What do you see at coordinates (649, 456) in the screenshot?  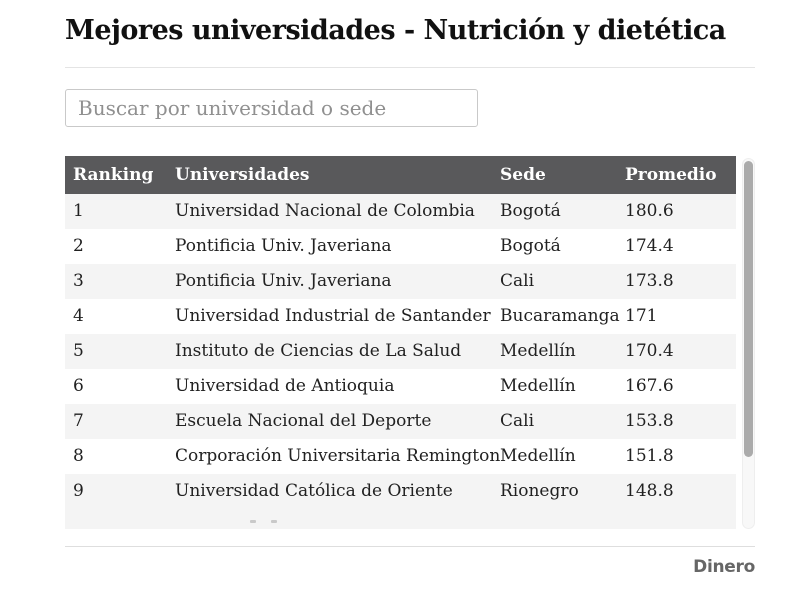 I see `cell-promedio: 151.8` at bounding box center [649, 456].